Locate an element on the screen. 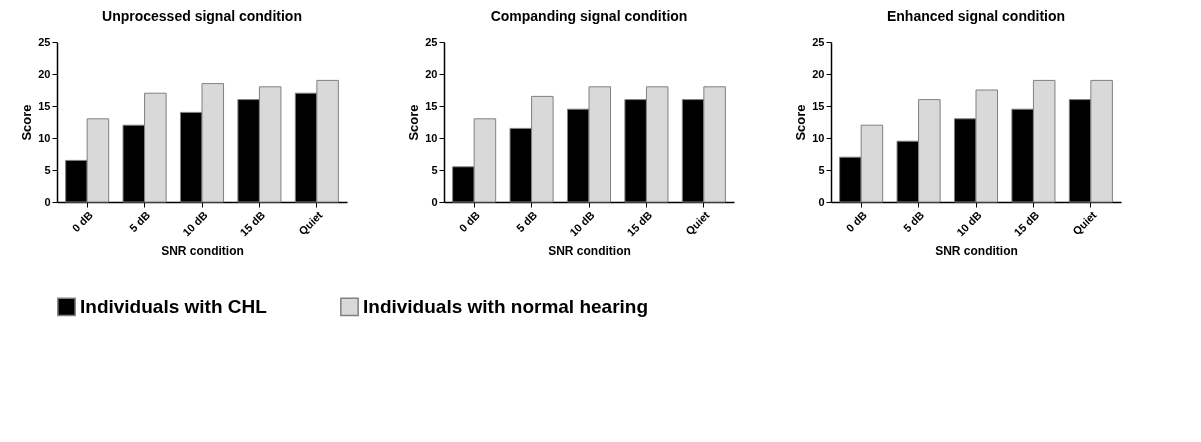 This screenshot has width=1201, height=442. chart-title: Enhanced signal condition is located at coordinates (976, 16).